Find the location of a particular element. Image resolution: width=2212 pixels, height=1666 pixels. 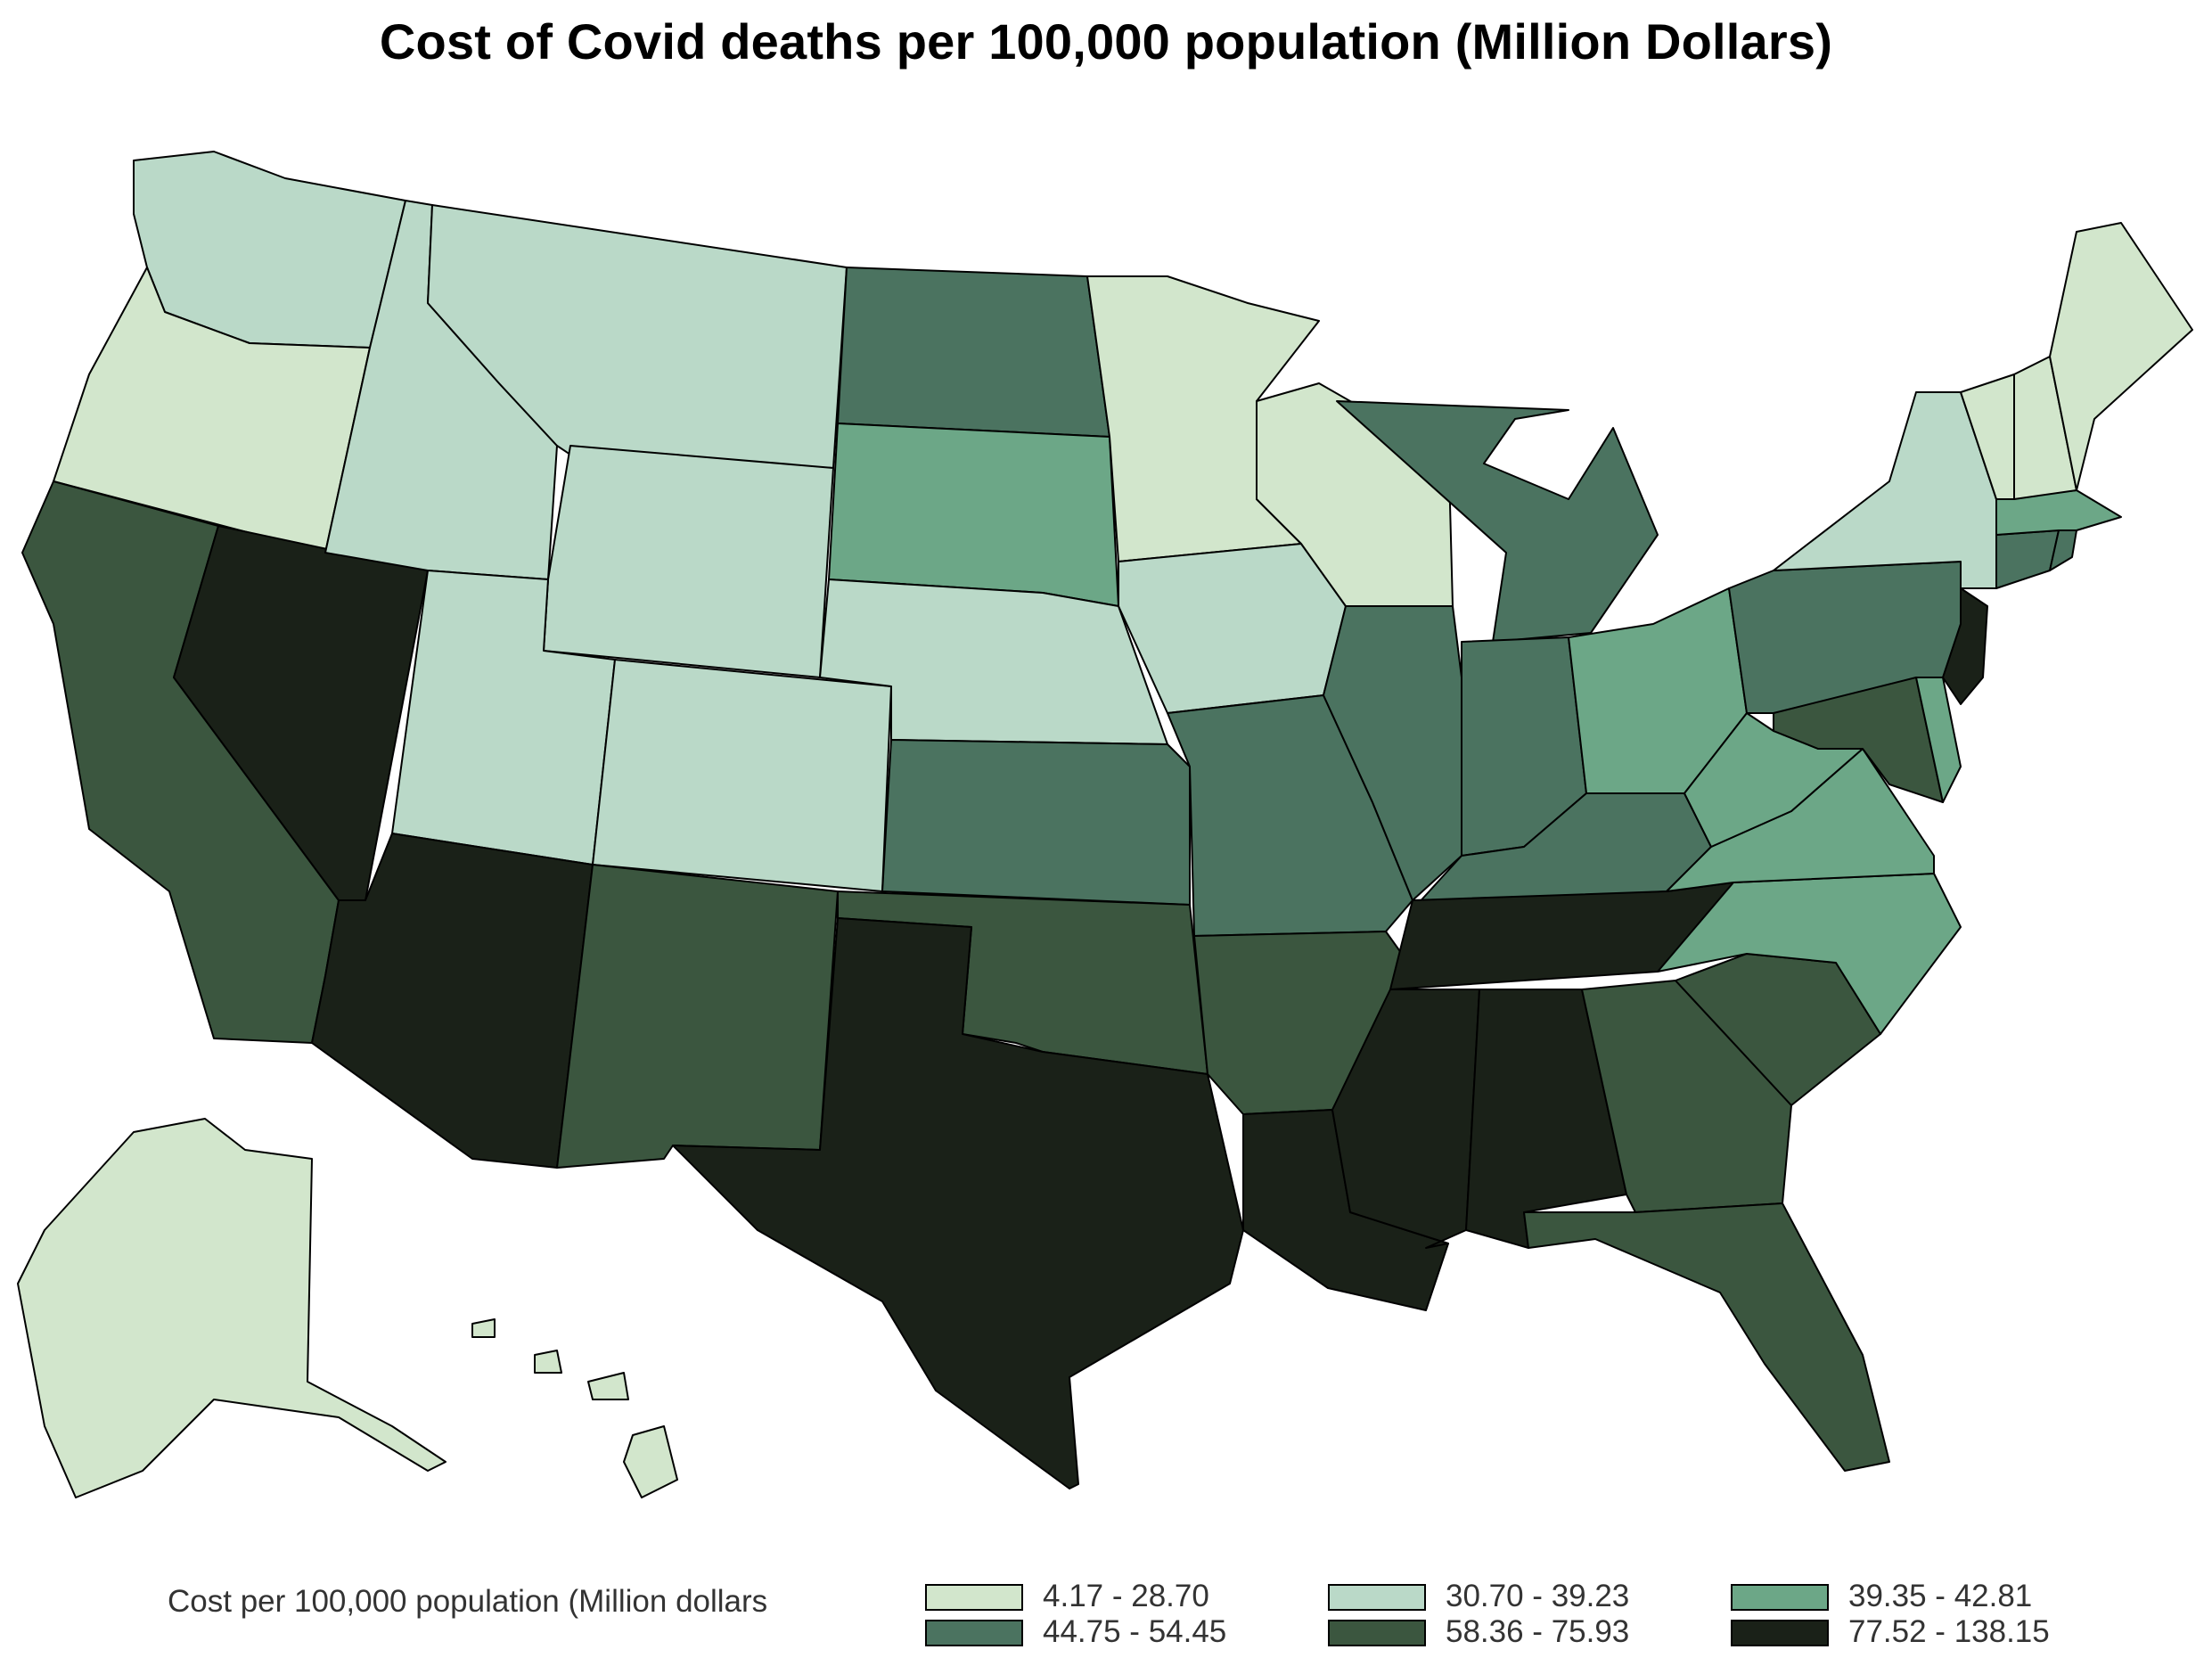

state-TX is located at coordinates (958, 1203).